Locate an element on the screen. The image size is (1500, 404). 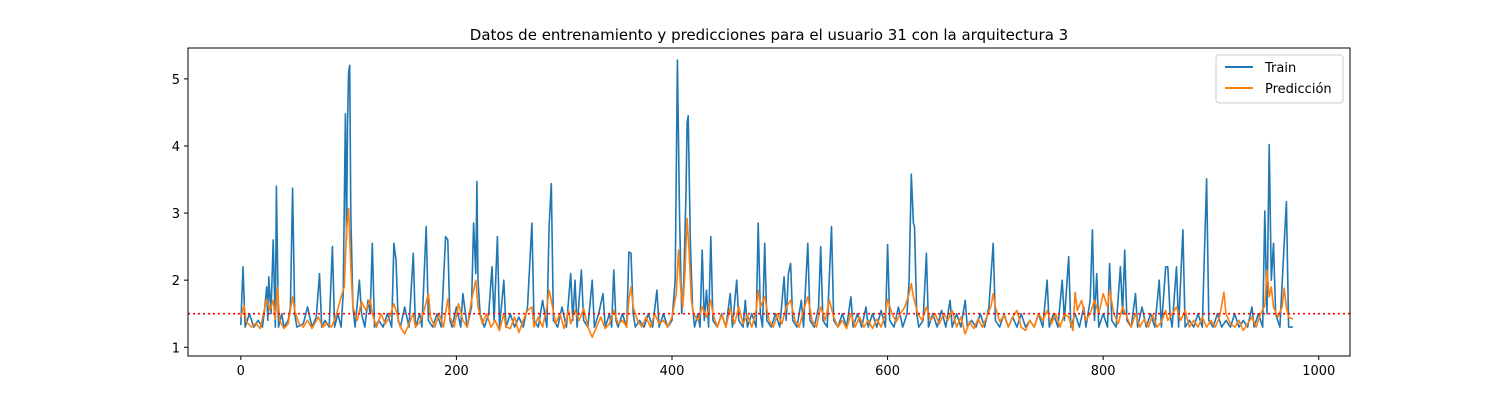
y-axis-ticks: 1 2 3 4 5 is located at coordinates (180, 214).